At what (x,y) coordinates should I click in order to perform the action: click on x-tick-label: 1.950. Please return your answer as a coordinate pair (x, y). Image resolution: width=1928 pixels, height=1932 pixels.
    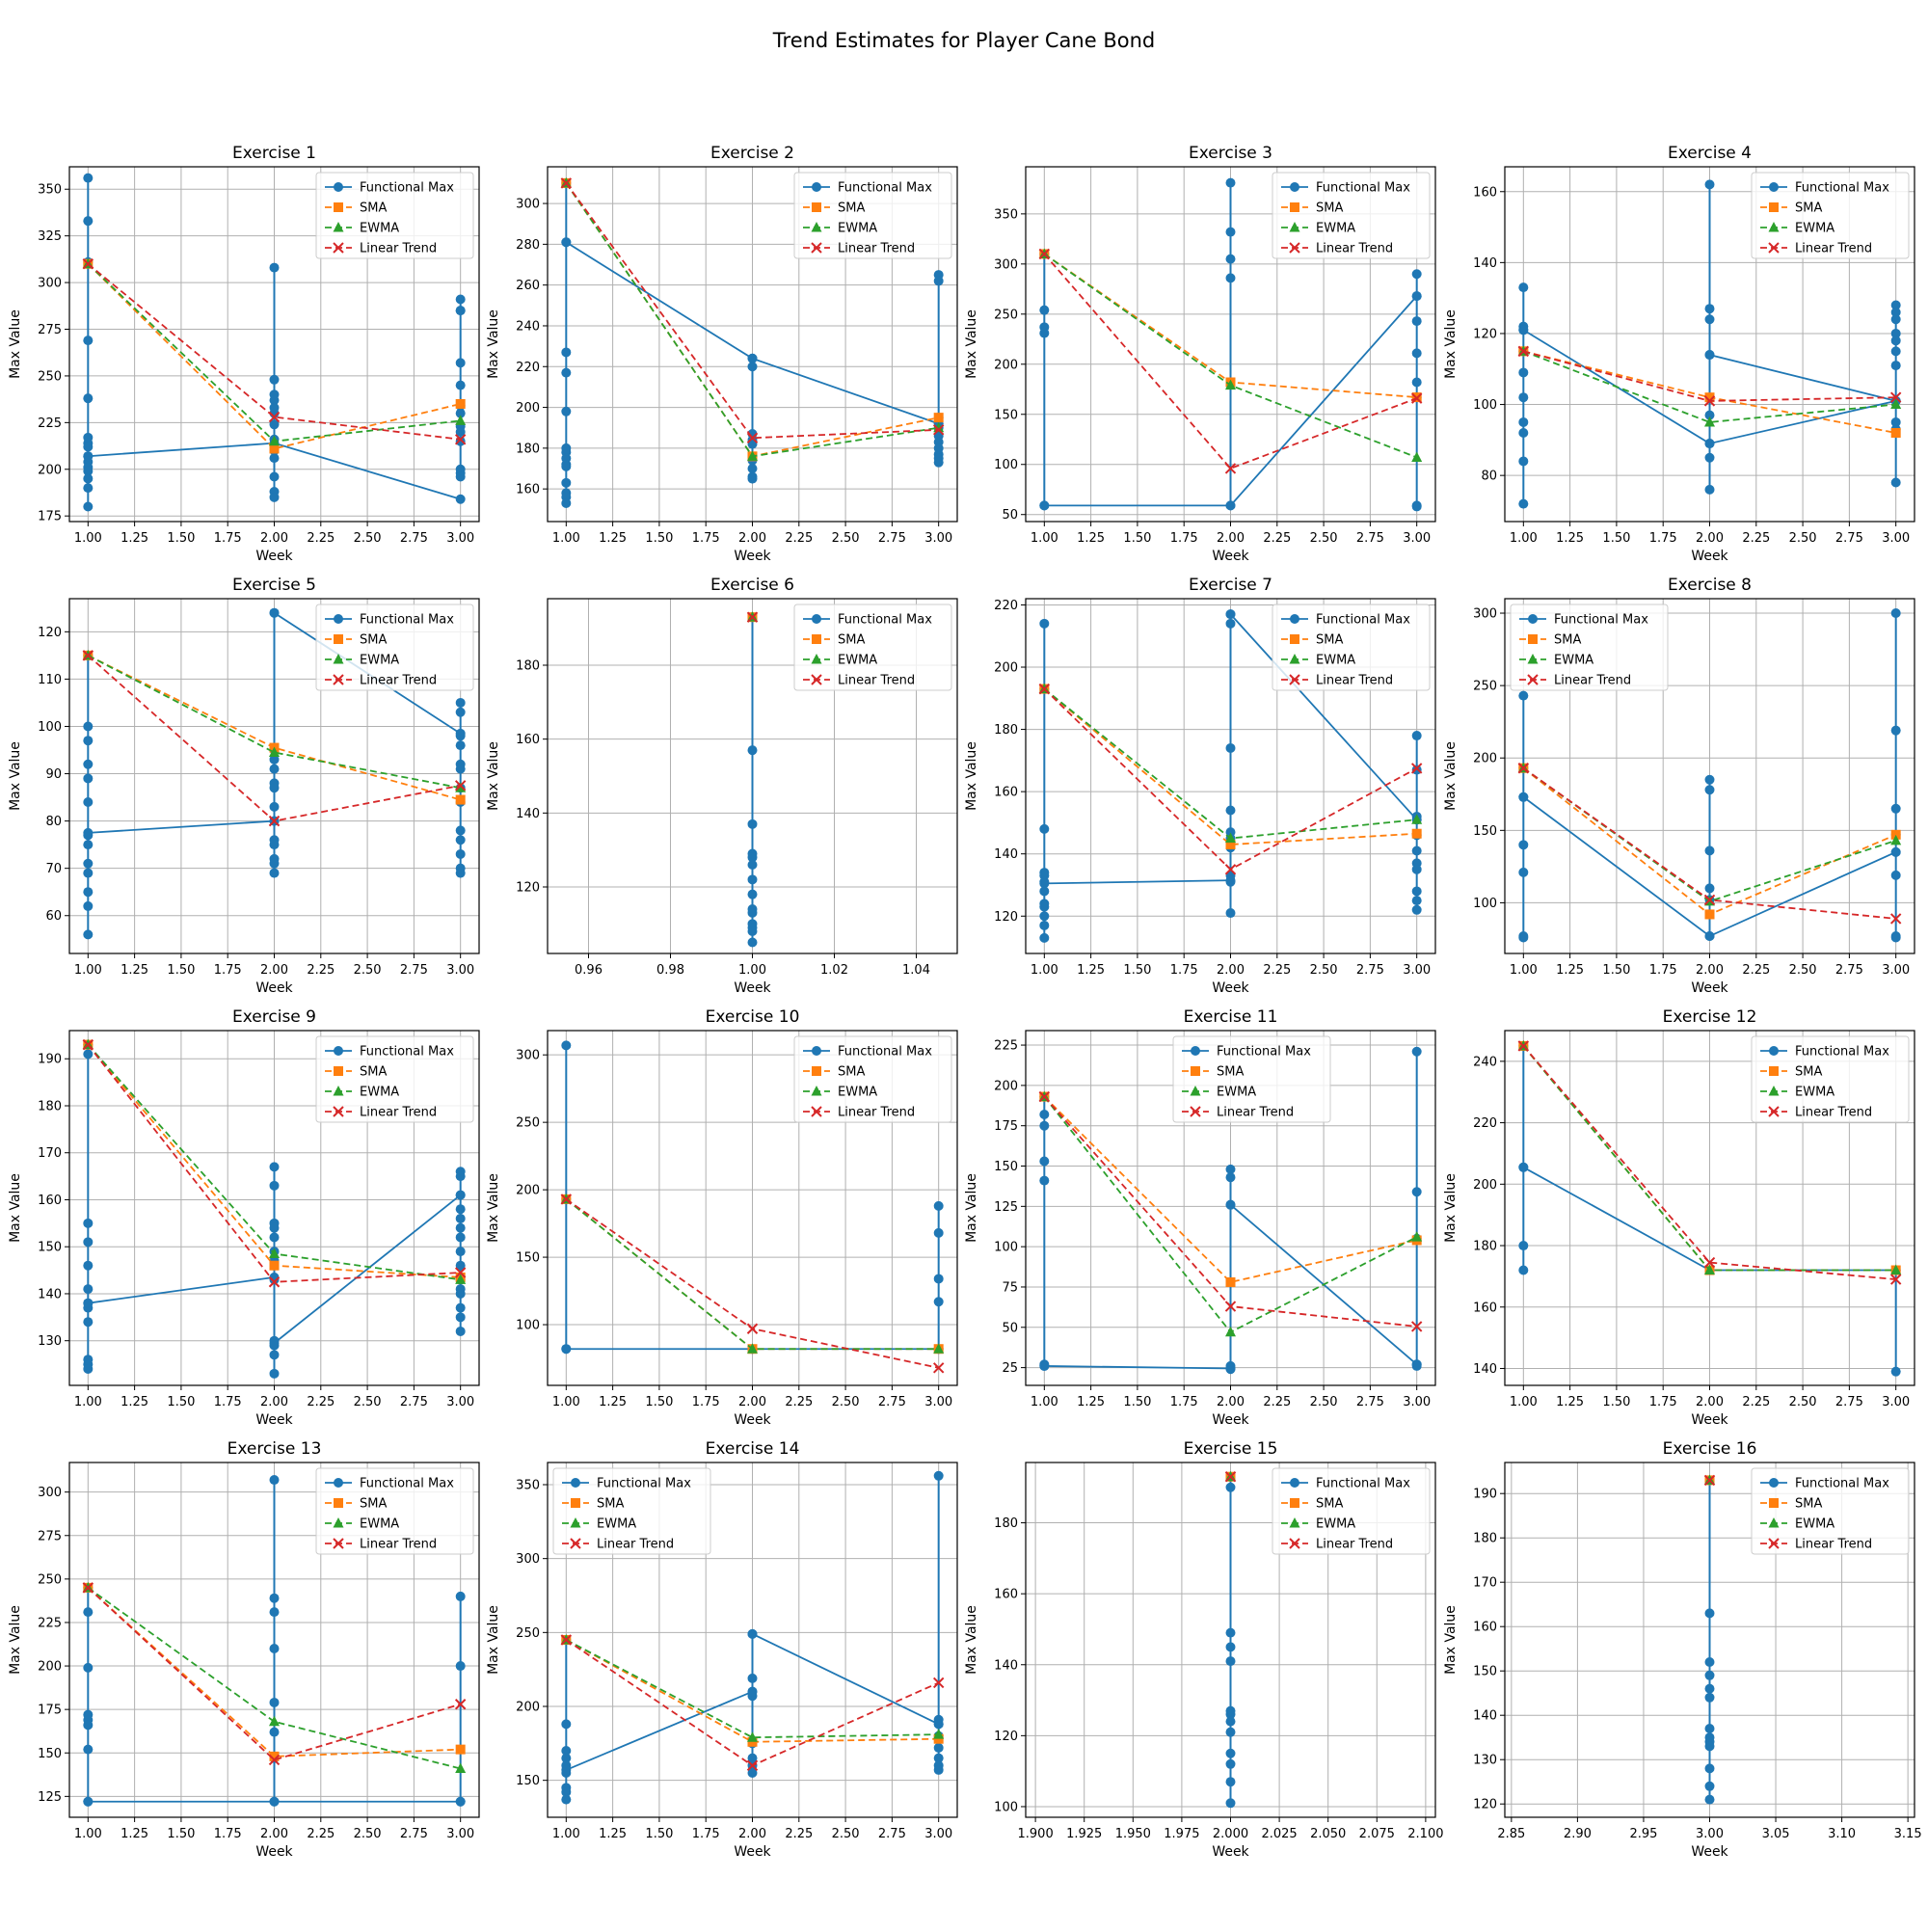
    Looking at the image, I should click on (1133, 1834).